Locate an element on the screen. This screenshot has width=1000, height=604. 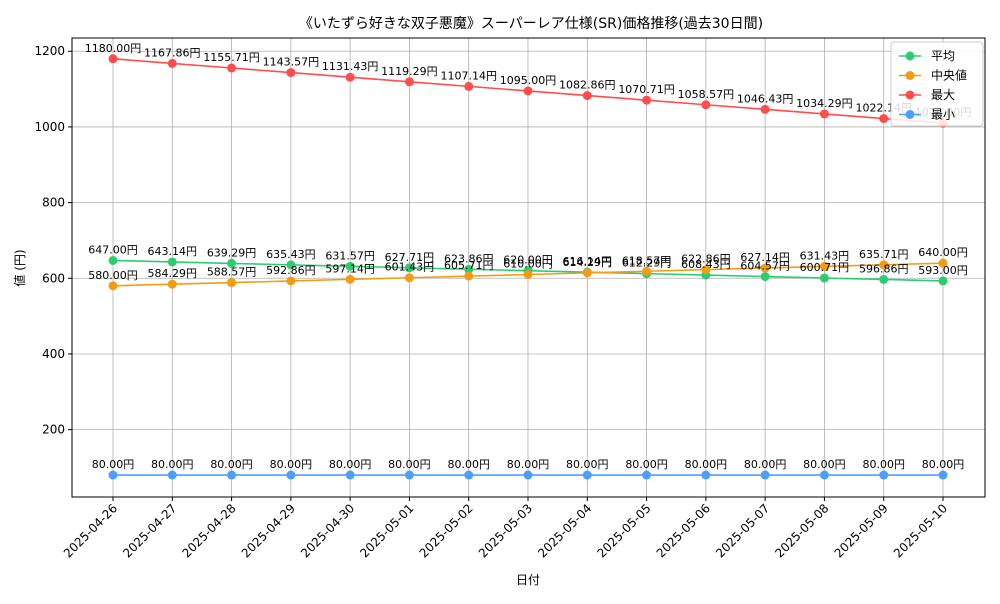
x-axis-title: 日付 is located at coordinates (528, 580).